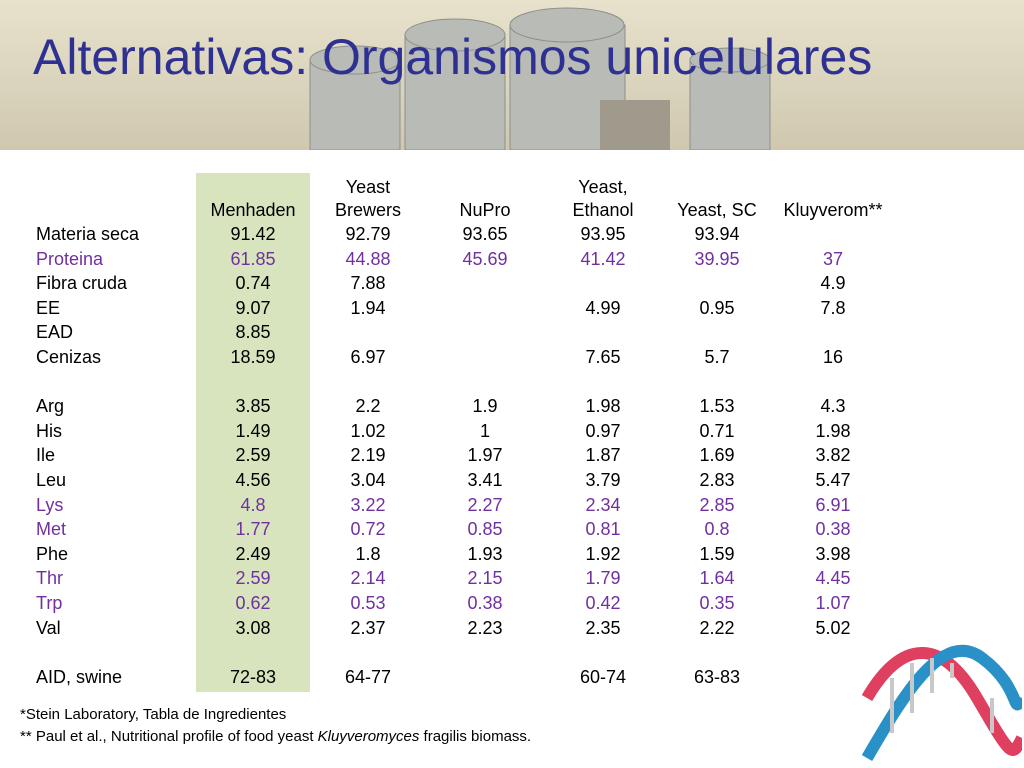 This screenshot has height=768, width=1024. What do you see at coordinates (603, 307) in the screenshot?
I see `cell: 4.99` at bounding box center [603, 307].